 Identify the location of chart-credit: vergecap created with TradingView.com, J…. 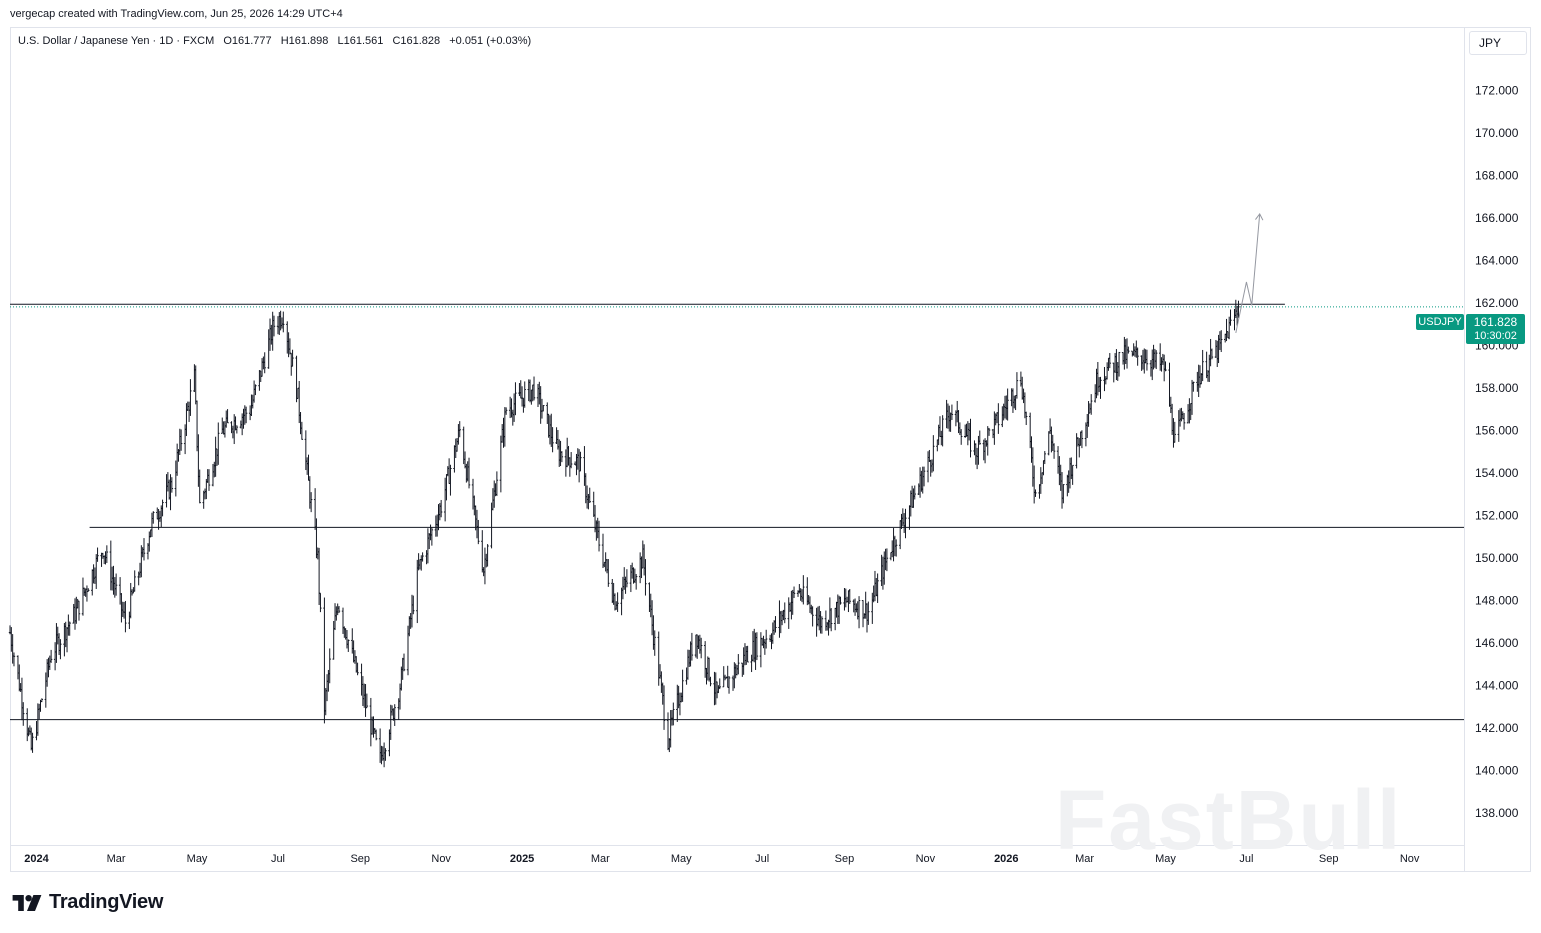
(176, 14).